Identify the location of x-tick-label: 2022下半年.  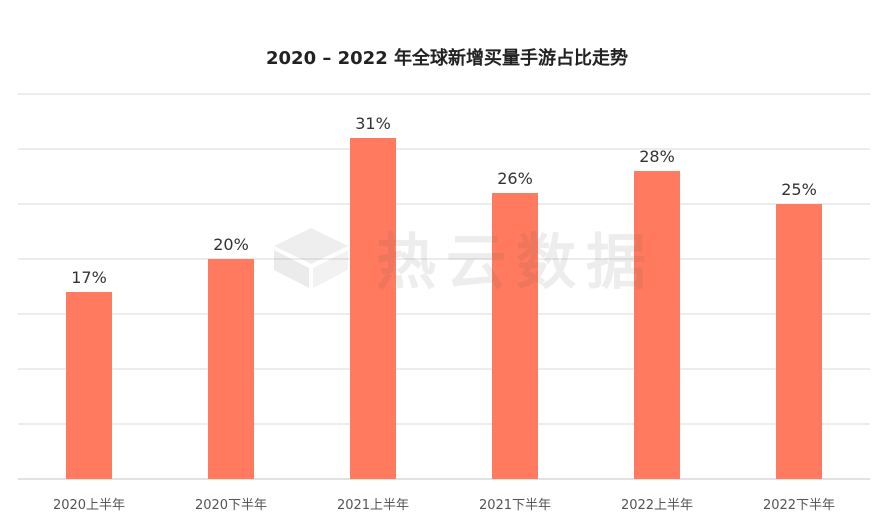
(799, 505).